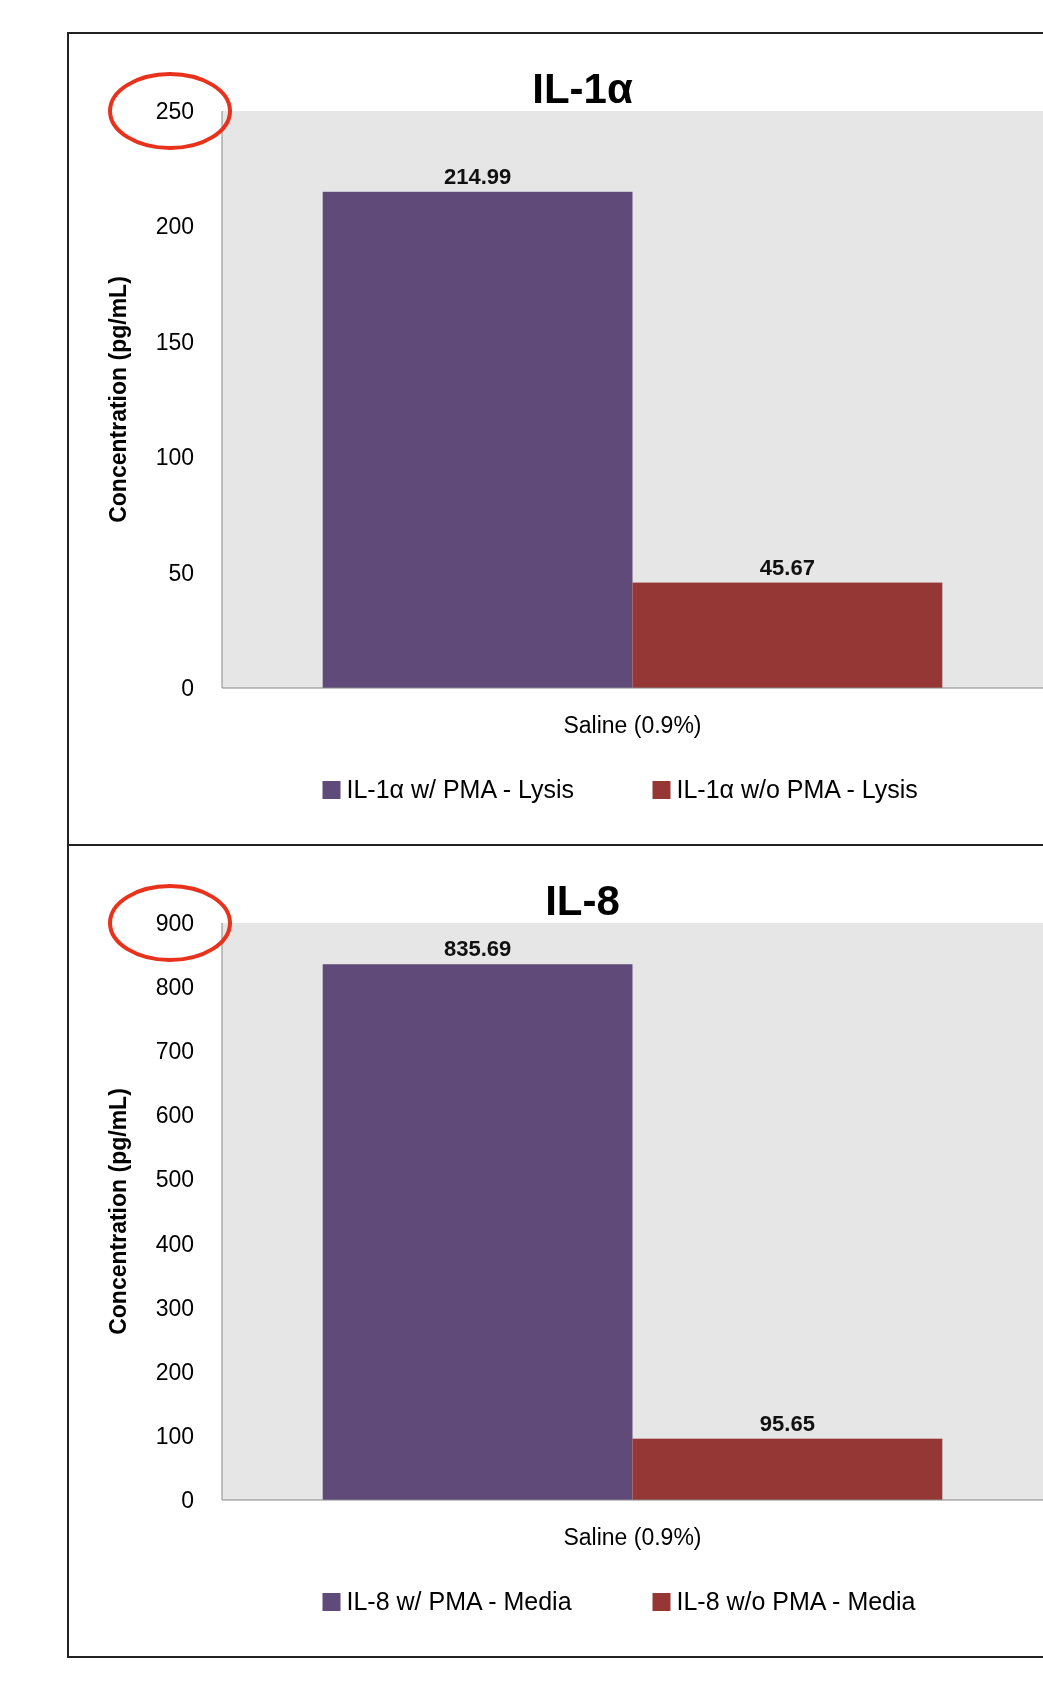 Image resolution: width=1043 pixels, height=1681 pixels. I want to click on y-tick-label: 250, so click(174, 111).